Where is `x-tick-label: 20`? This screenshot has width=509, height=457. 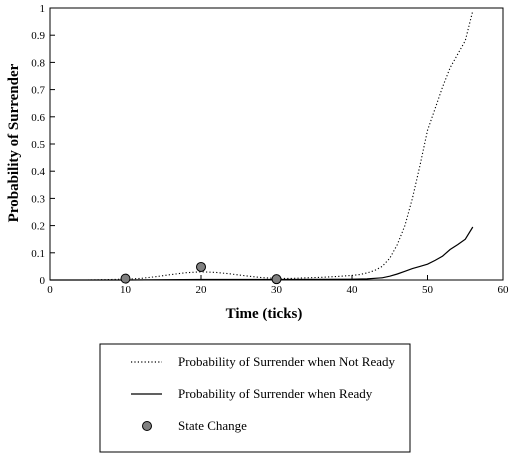 x-tick-label: 20 is located at coordinates (202, 290).